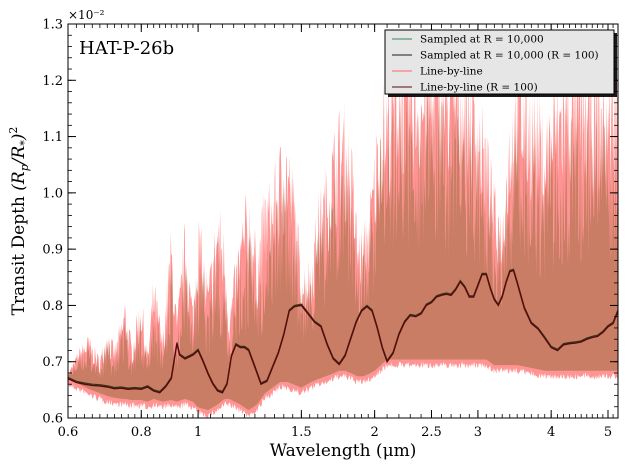 This screenshot has height=471, width=627. Describe the element at coordinates (19, 221) in the screenshot. I see `y-axis-title: Transit Depth (Rp/R*)2` at that location.